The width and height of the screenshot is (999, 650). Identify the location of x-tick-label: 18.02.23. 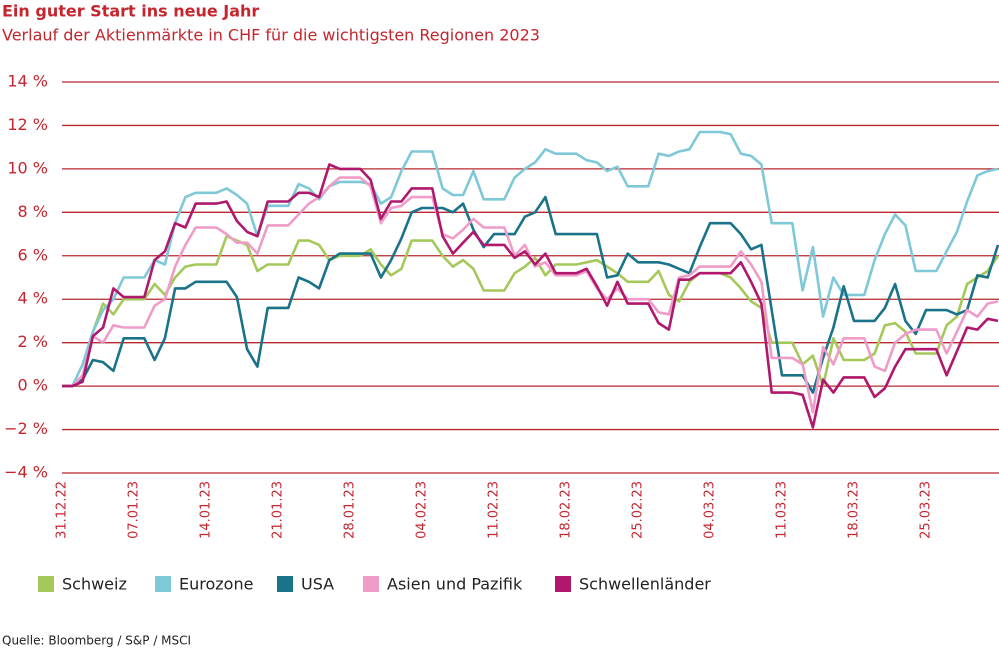
(566, 510).